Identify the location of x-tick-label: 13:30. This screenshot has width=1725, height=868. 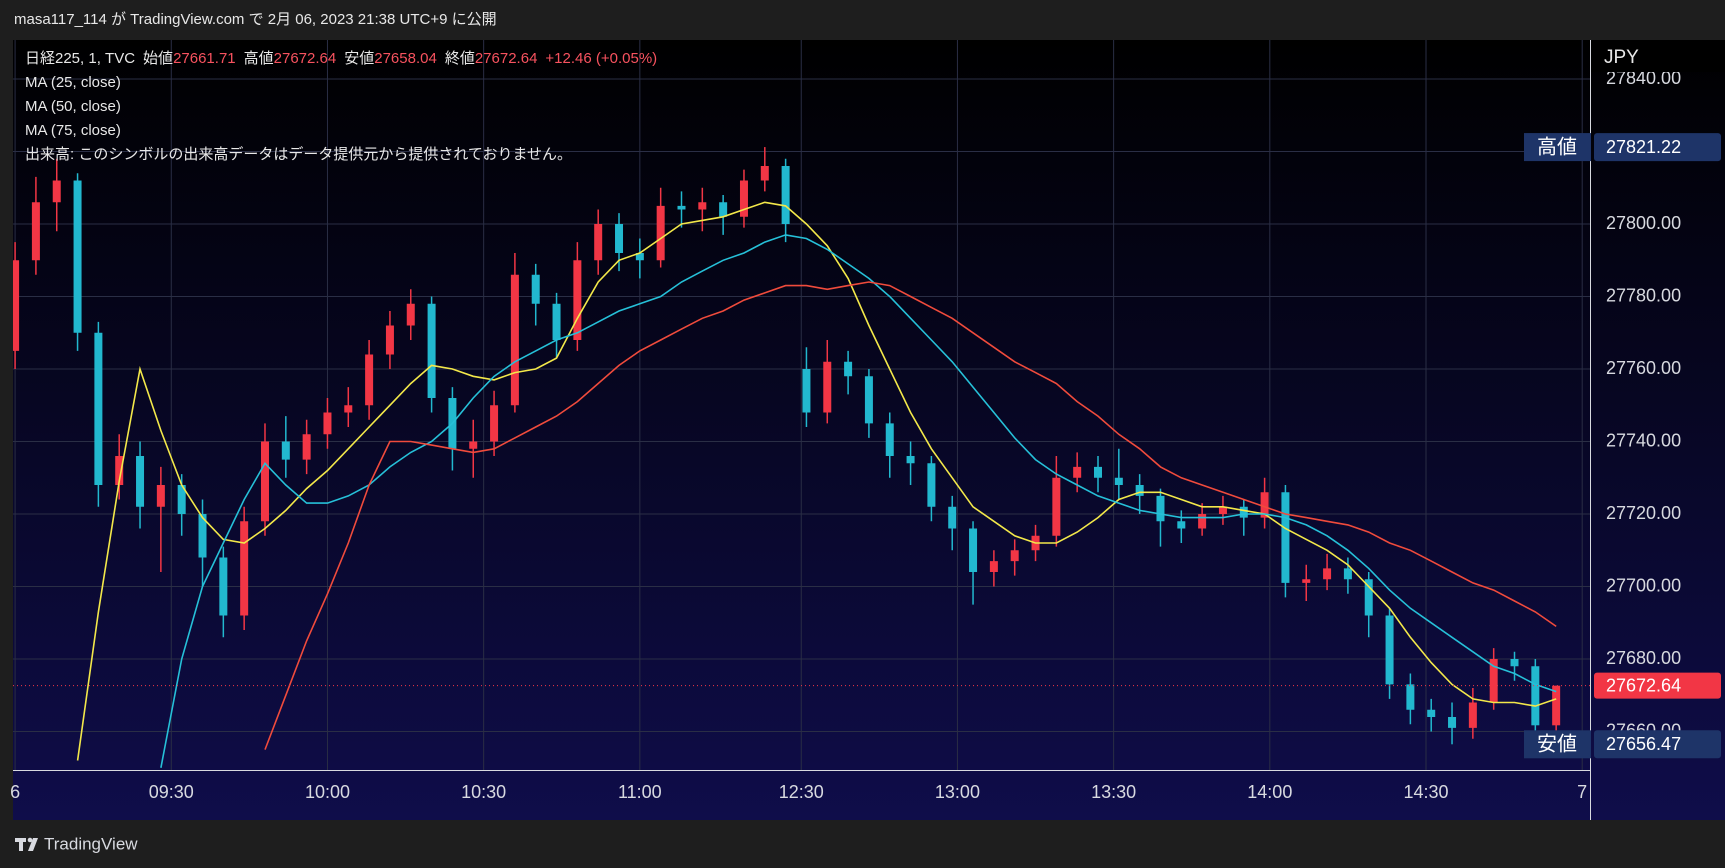
(1113, 792).